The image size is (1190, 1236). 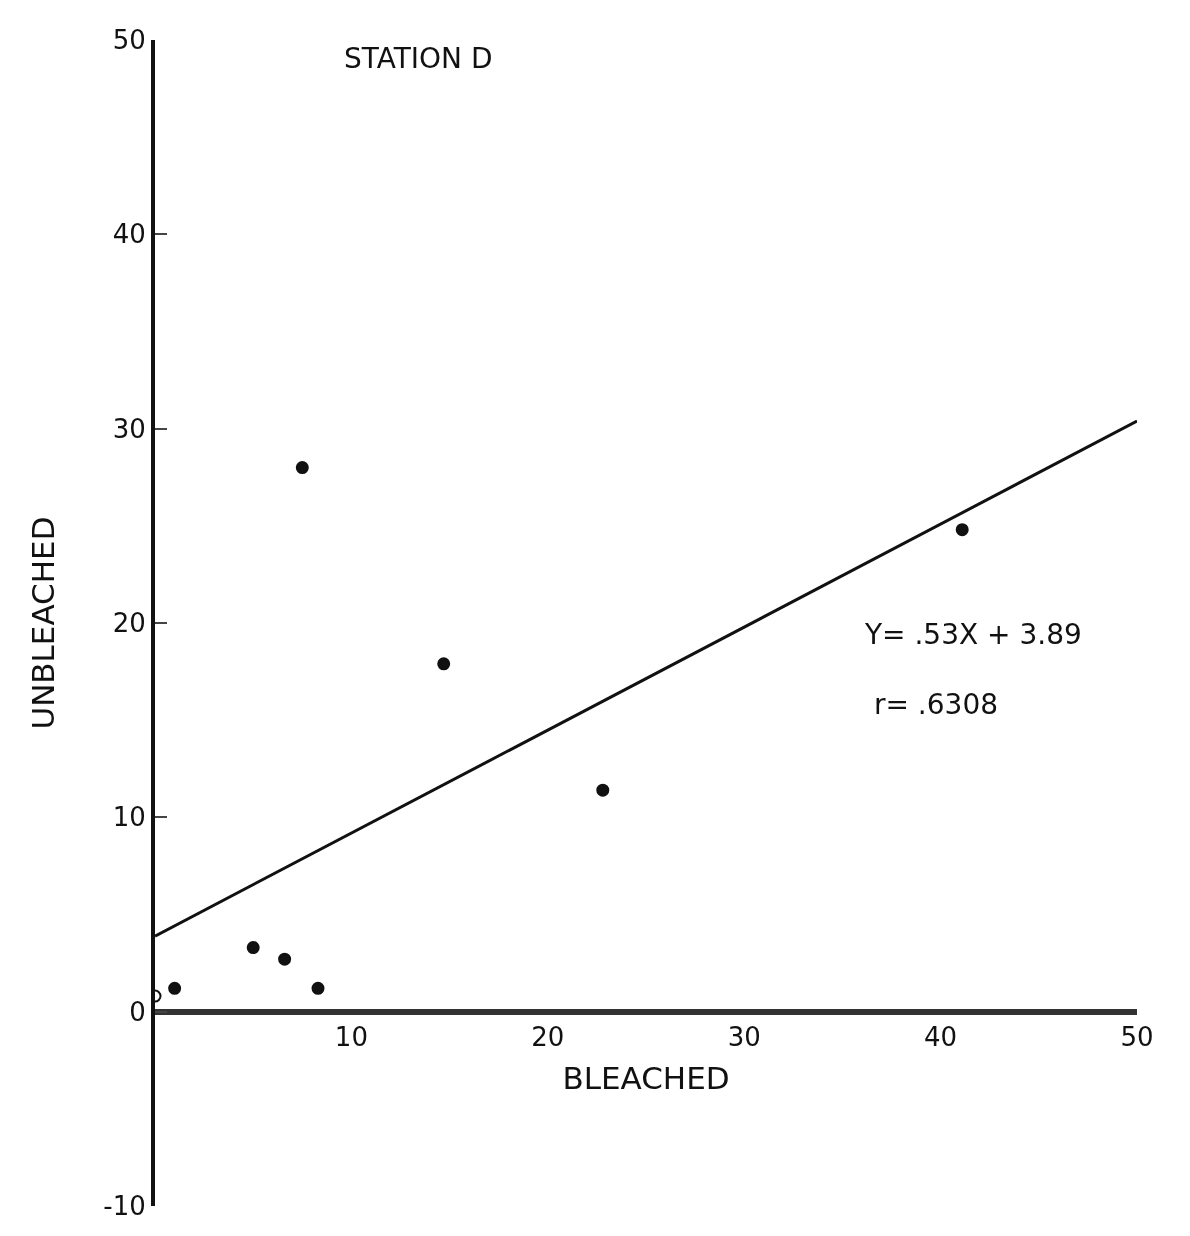 What do you see at coordinates (129, 234) in the screenshot?
I see `y-tick-label: 40` at bounding box center [129, 234].